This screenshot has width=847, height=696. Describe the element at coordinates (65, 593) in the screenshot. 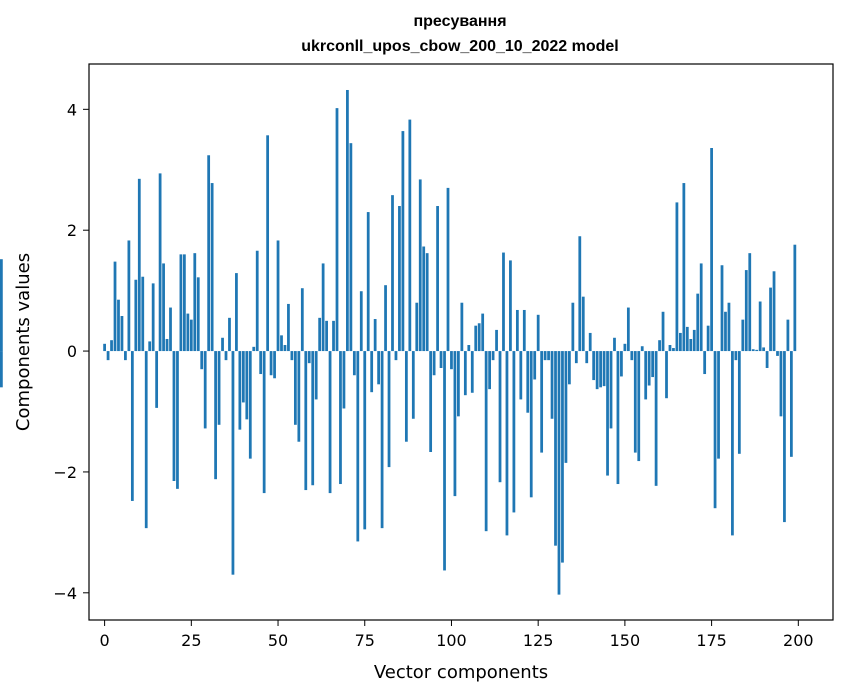

I see `y-tick-label: −4` at that location.